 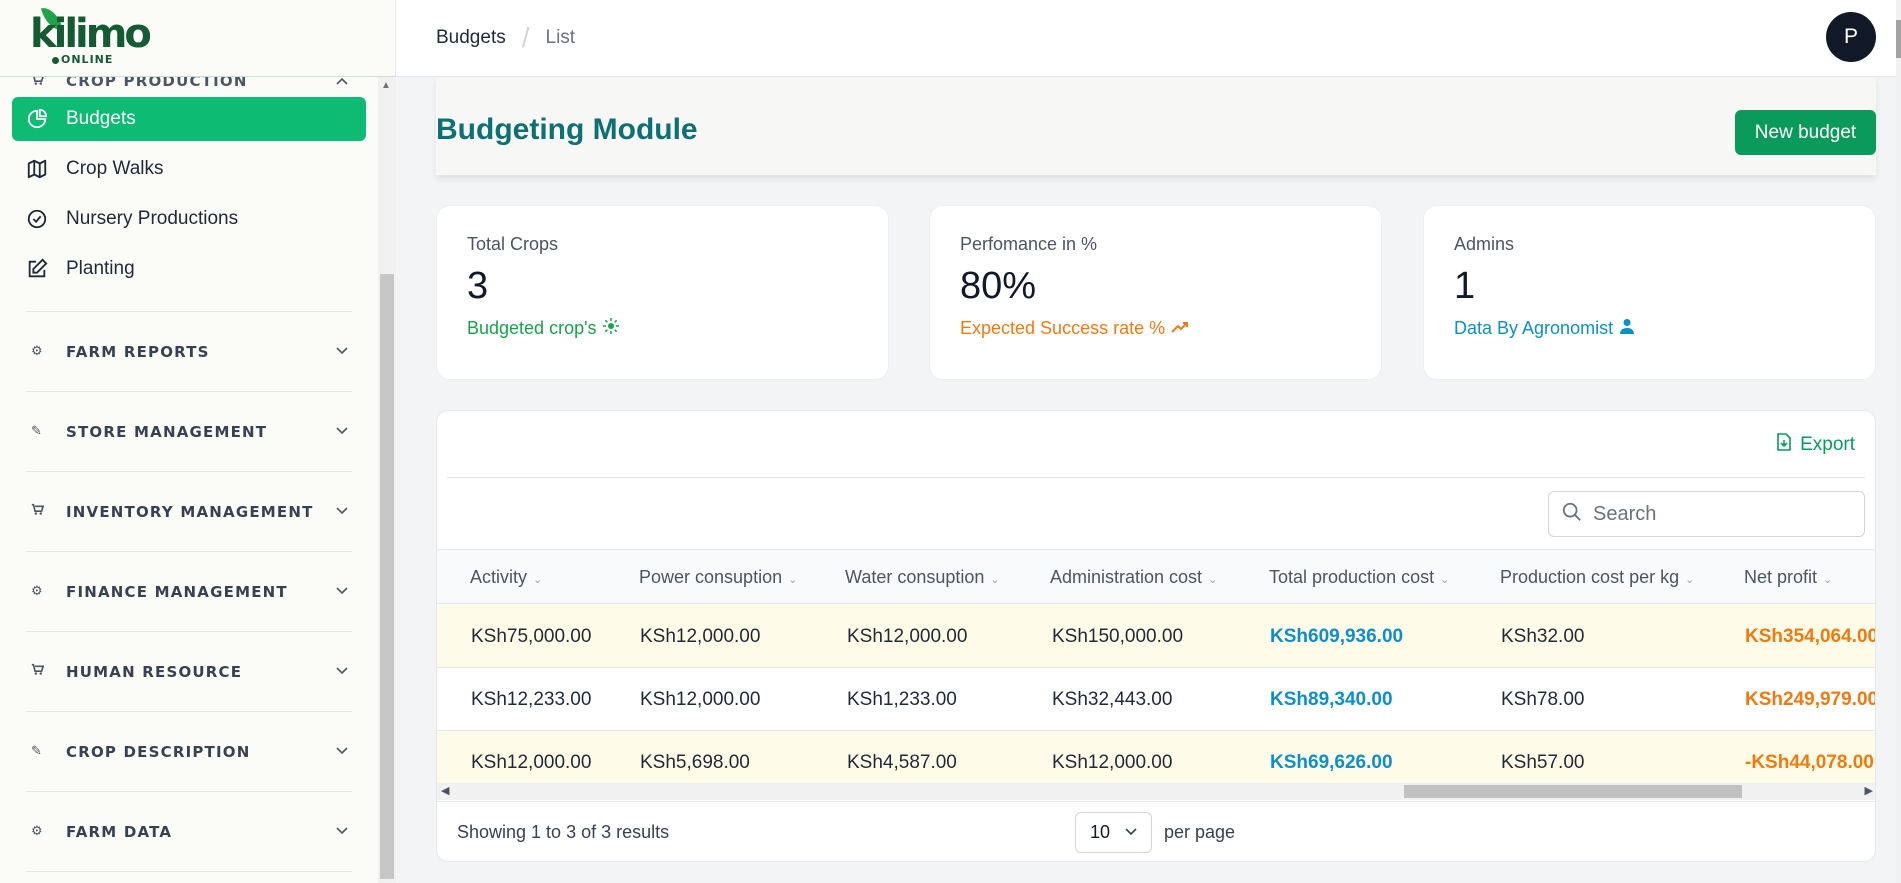 I want to click on stat-label: Total Crops, so click(x=513, y=244).